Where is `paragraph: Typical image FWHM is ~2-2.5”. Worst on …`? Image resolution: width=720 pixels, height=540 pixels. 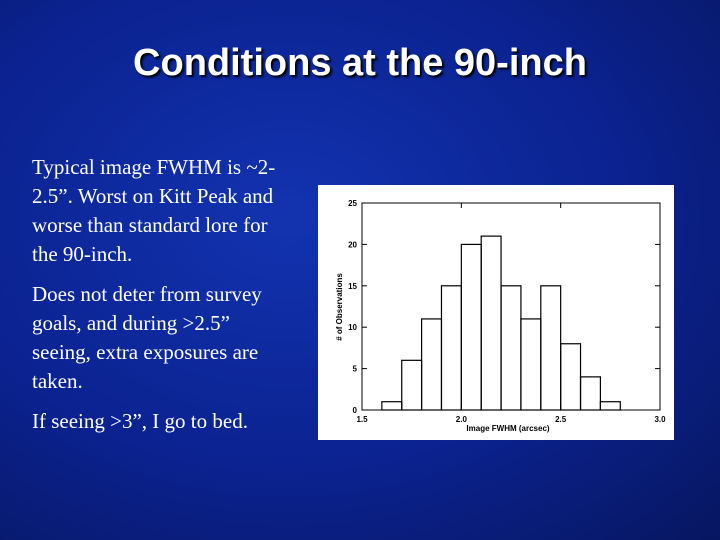 paragraph: Typical image FWHM is ~2-2.5”. Worst on … is located at coordinates (154, 210).